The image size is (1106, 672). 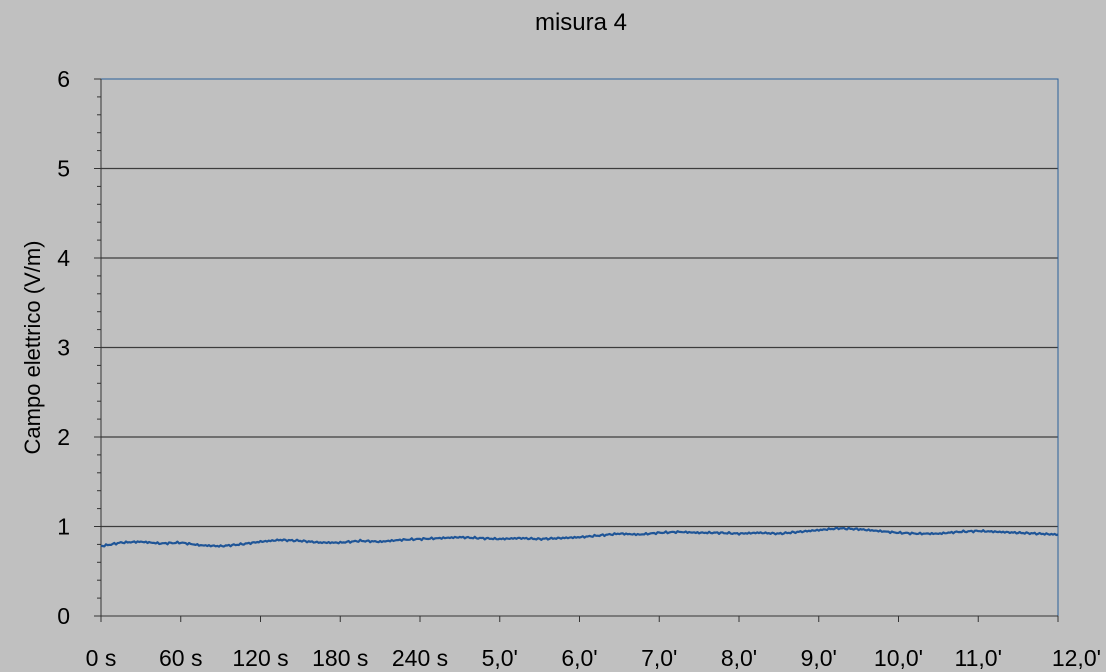 What do you see at coordinates (63, 527) in the screenshot?
I see `y-tick-label: 1` at bounding box center [63, 527].